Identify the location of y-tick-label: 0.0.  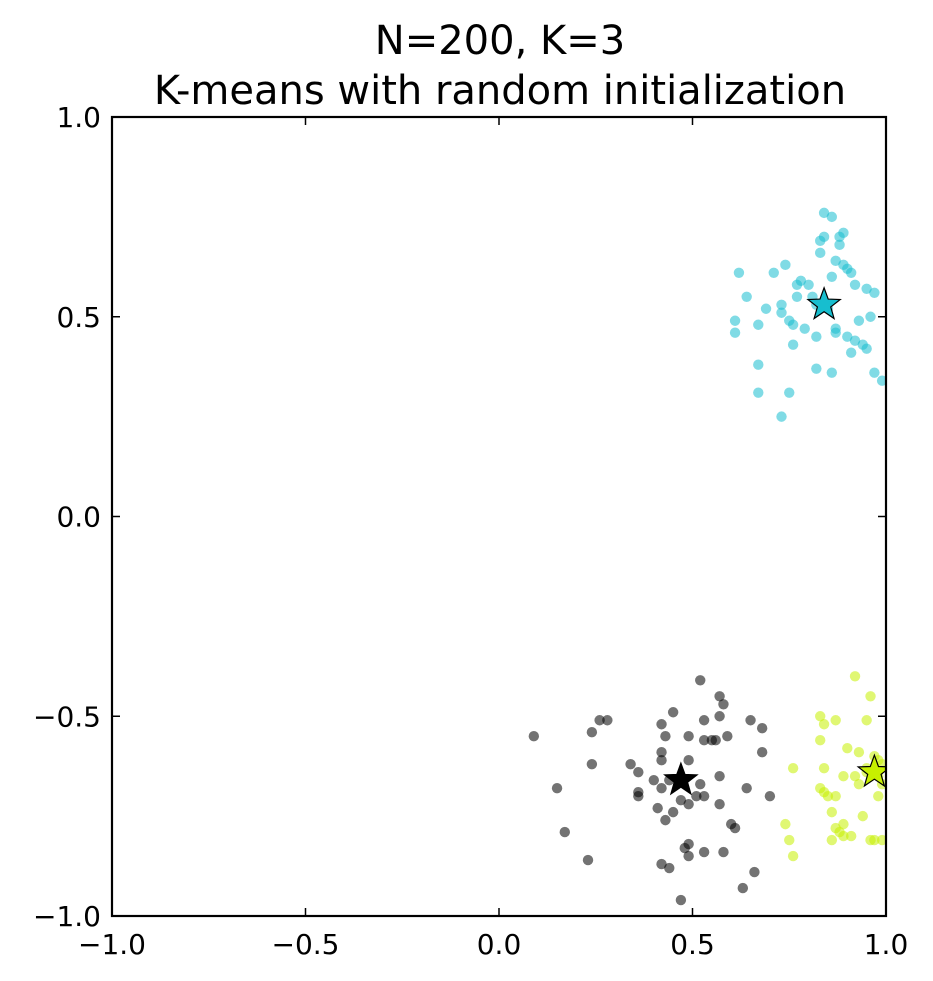
(78, 517).